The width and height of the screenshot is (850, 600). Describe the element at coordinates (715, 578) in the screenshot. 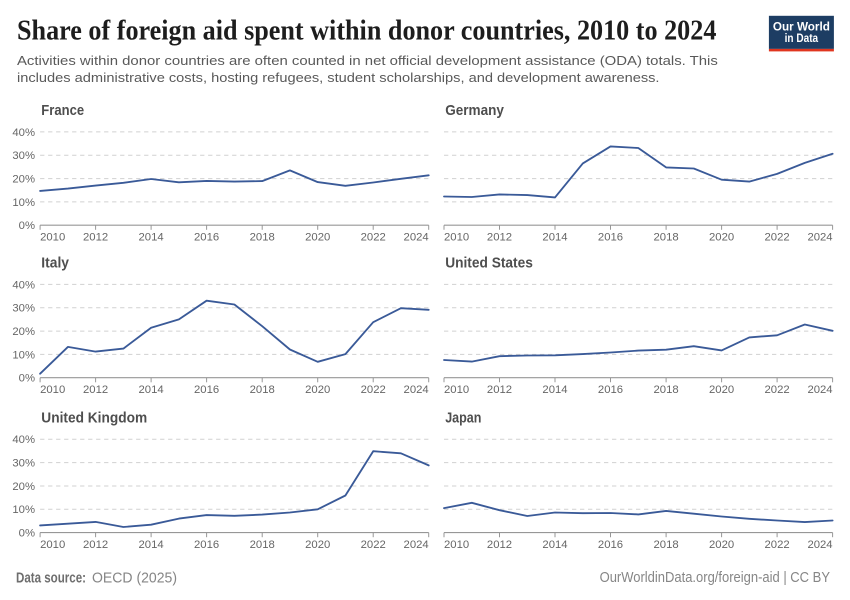

I see `svg-text:OurWorldinData.org/foreign-aid: OurWorldinData.org/foreign-aid | CC BY` at that location.